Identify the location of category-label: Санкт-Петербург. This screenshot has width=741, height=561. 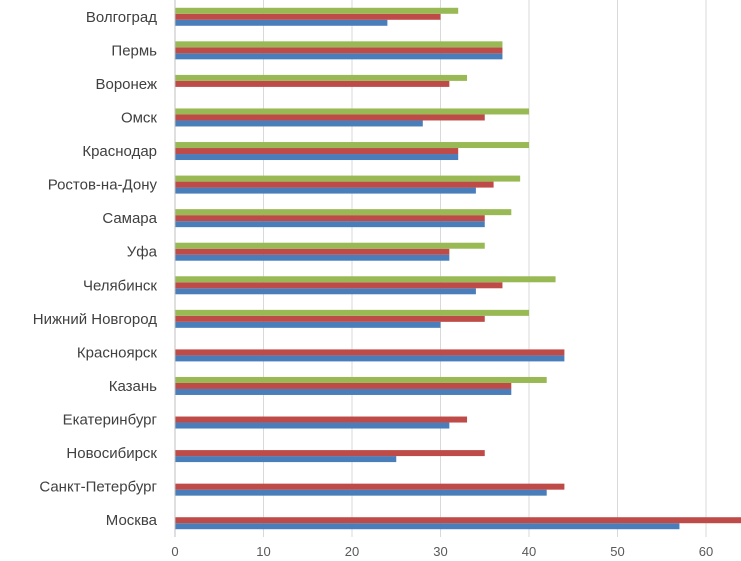
(98, 487).